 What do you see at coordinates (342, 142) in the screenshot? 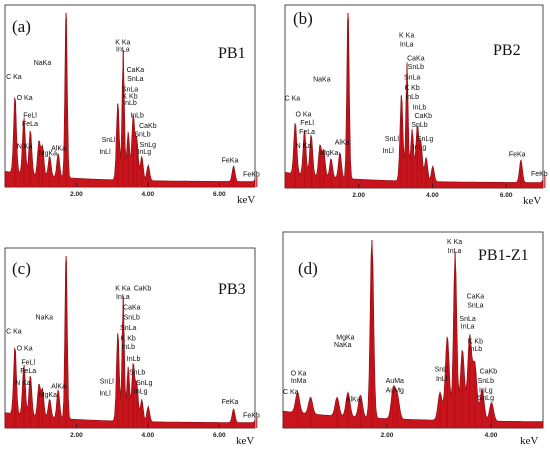
I see `peak-label-b-6: AlKa` at bounding box center [342, 142].